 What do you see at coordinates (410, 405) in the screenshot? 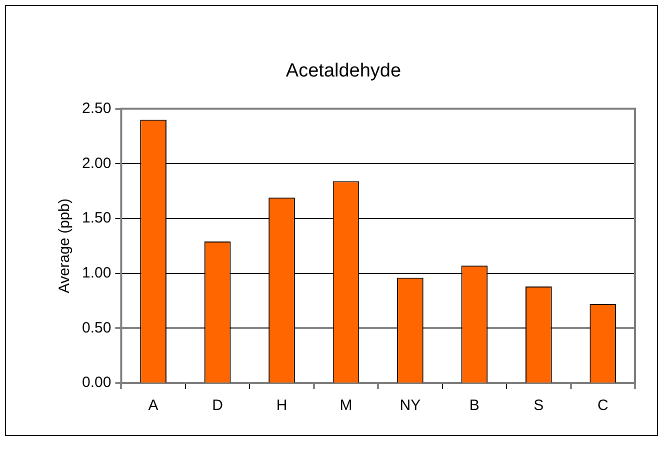
I see `x-tick-label: NY` at bounding box center [410, 405].